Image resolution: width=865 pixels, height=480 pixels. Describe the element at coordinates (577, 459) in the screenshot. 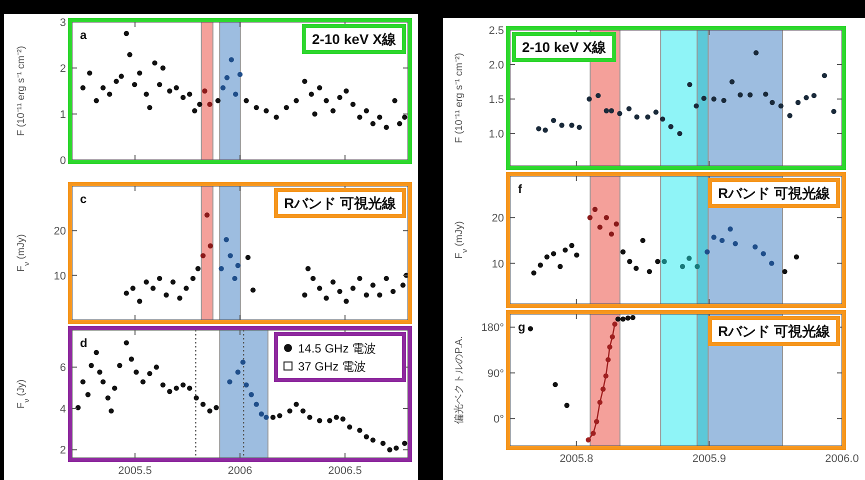

I see `x-tick-label: 2005.8` at that location.